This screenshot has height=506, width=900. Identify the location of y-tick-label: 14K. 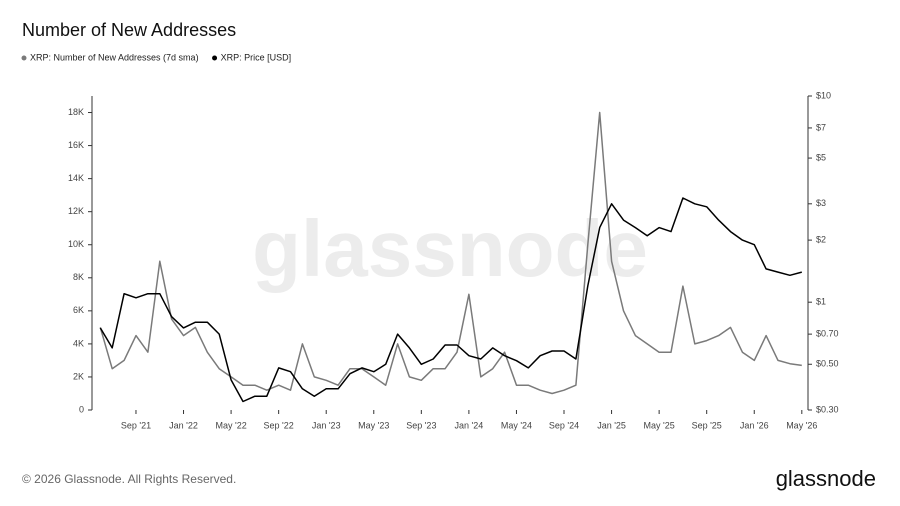
(76, 178).